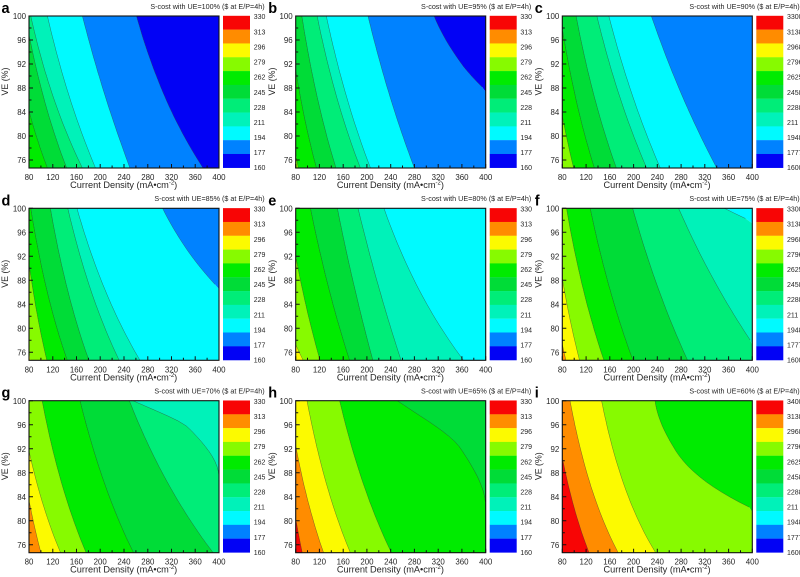  What do you see at coordinates (526, 300) in the screenshot?
I see `svg-text: 228` at bounding box center [526, 300].